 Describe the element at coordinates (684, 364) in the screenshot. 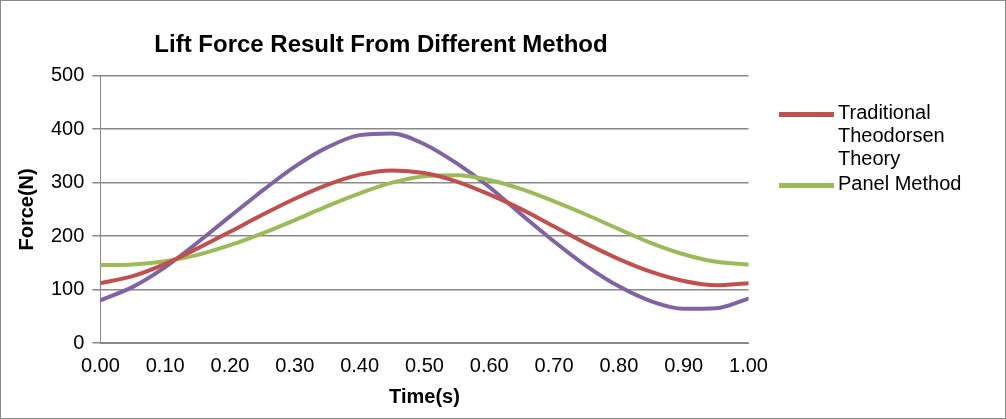

I see `x-tick-label: 0.90` at that location.